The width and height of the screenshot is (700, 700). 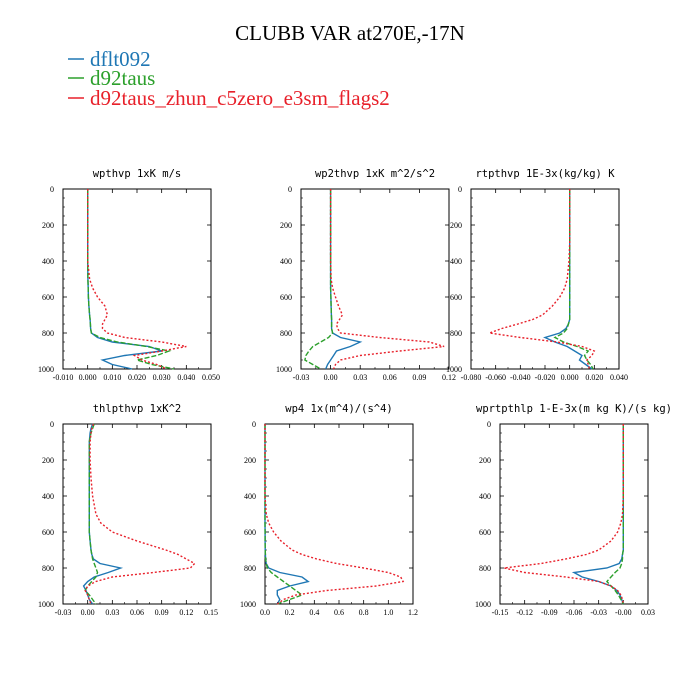 I want to click on panel-title: wp2thvp 1xK m^2/s^2, so click(x=375, y=174).